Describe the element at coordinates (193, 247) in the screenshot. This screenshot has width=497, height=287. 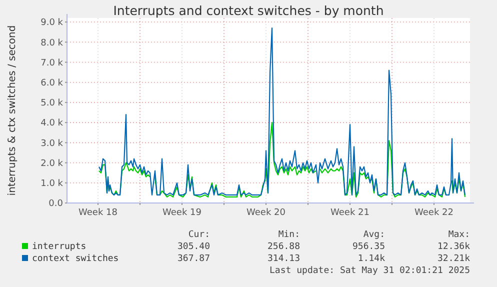
I see `text: 305.40` at that location.